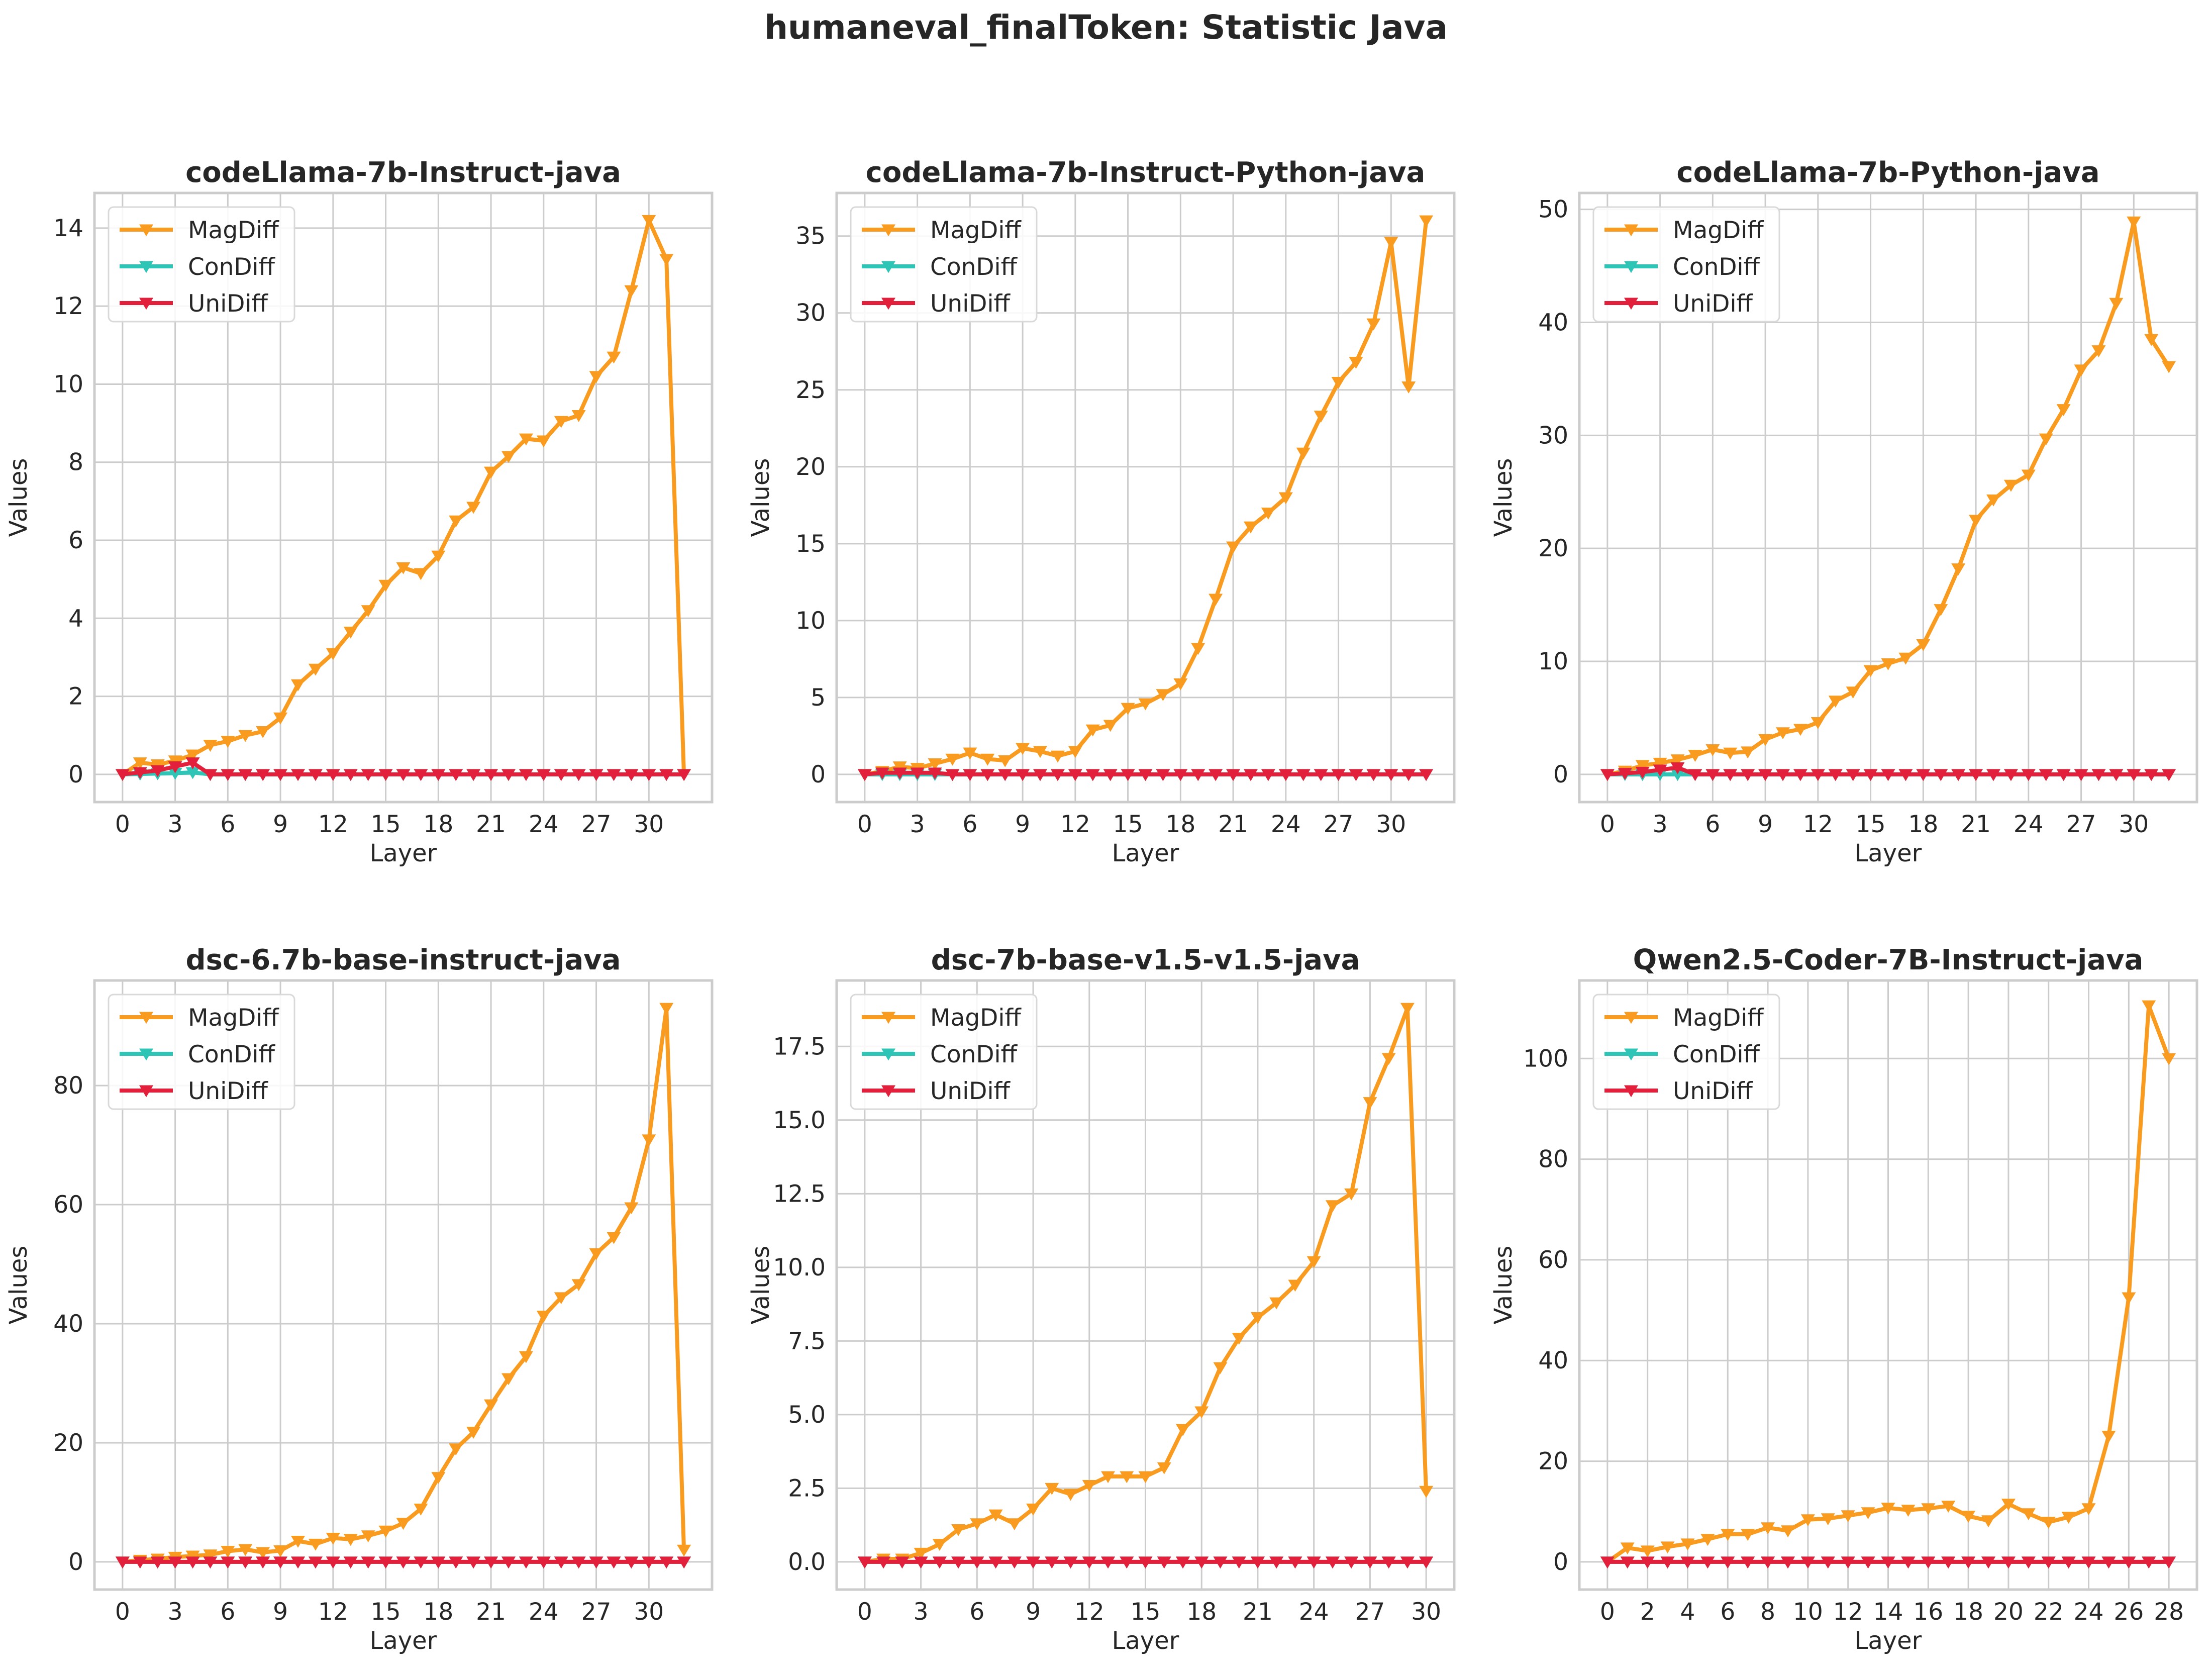  What do you see at coordinates (68, 1205) in the screenshot?
I see `y-tick-label: 60` at bounding box center [68, 1205].